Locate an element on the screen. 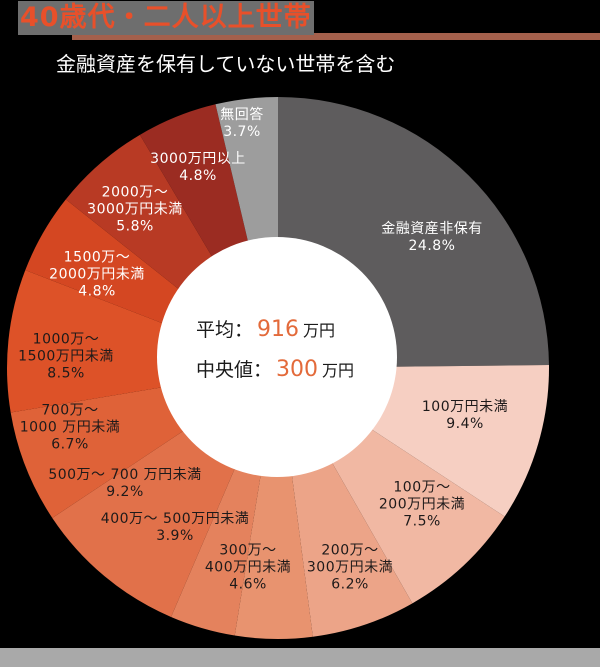 The width and height of the screenshot is (600, 667). mean-row: 平均： 916 万円 is located at coordinates (296, 332).